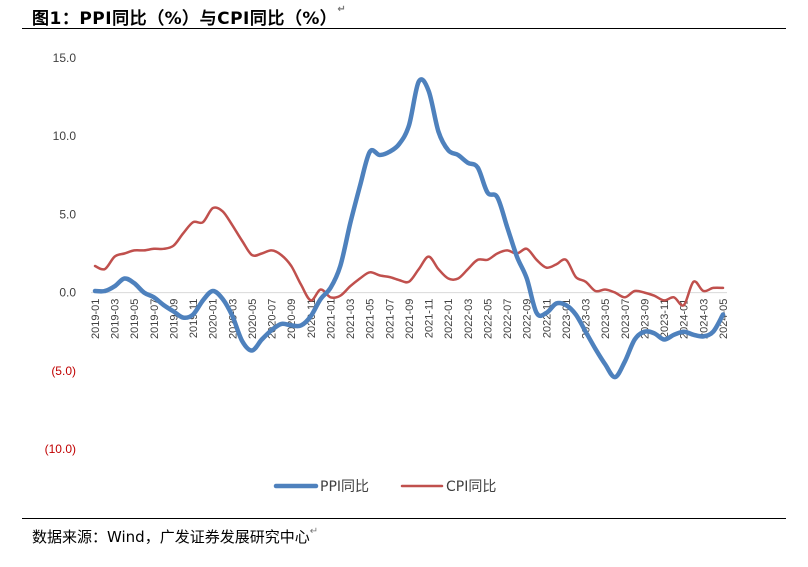 The width and height of the screenshot is (808, 567). I want to click on x-tick-label: 2024-01, so click(685, 319).